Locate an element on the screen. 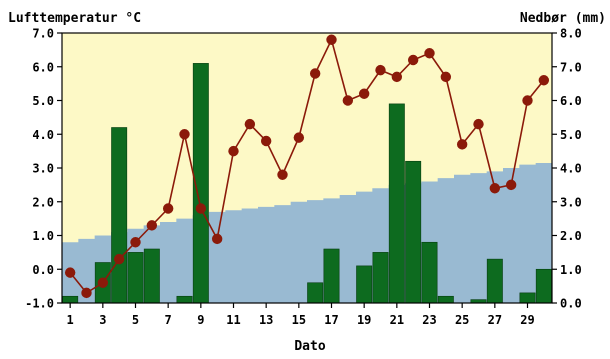 This screenshot has width=610, height=359. x-tick-label: 27 is located at coordinates (495, 320).